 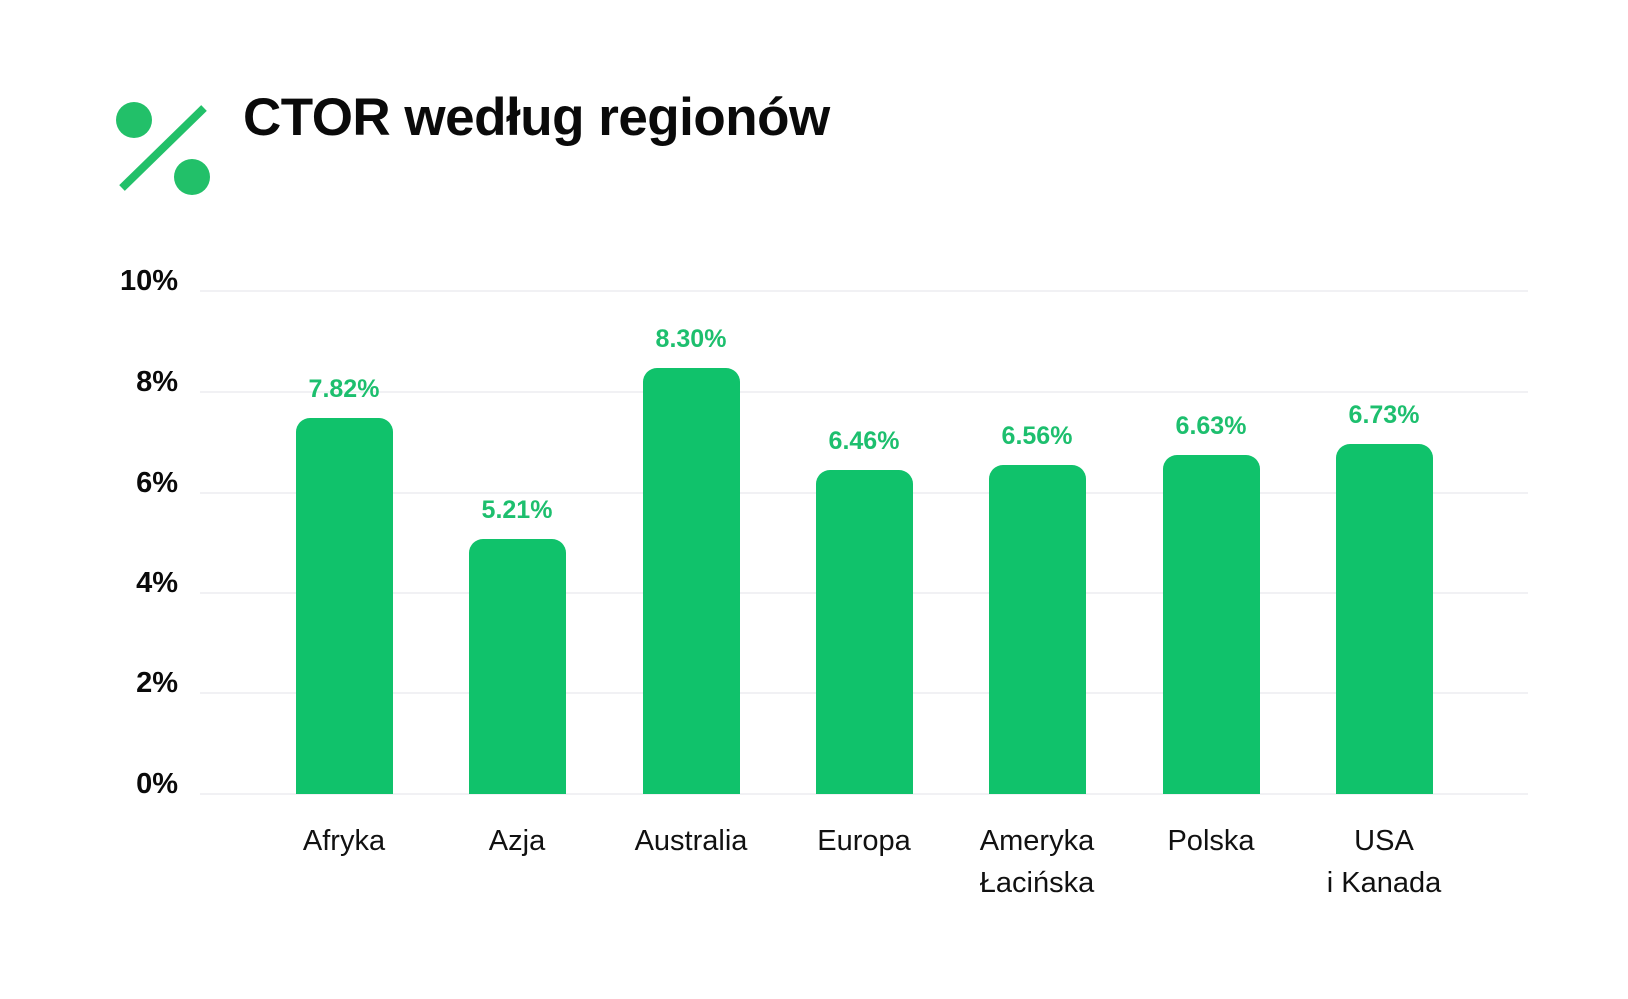 I want to click on x-tick-label: Polska, so click(x=1211, y=841).